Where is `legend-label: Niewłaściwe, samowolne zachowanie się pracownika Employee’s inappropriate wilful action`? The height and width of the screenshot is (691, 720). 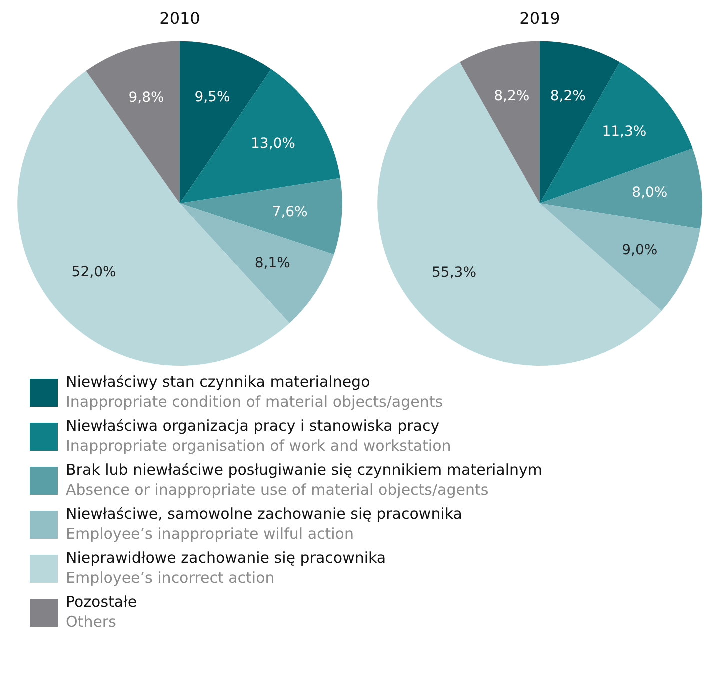 legend-label: Niewłaściwe, samowolne zachowanie się pracownika Employee’s inappropriate wilful action is located at coordinates (264, 523).